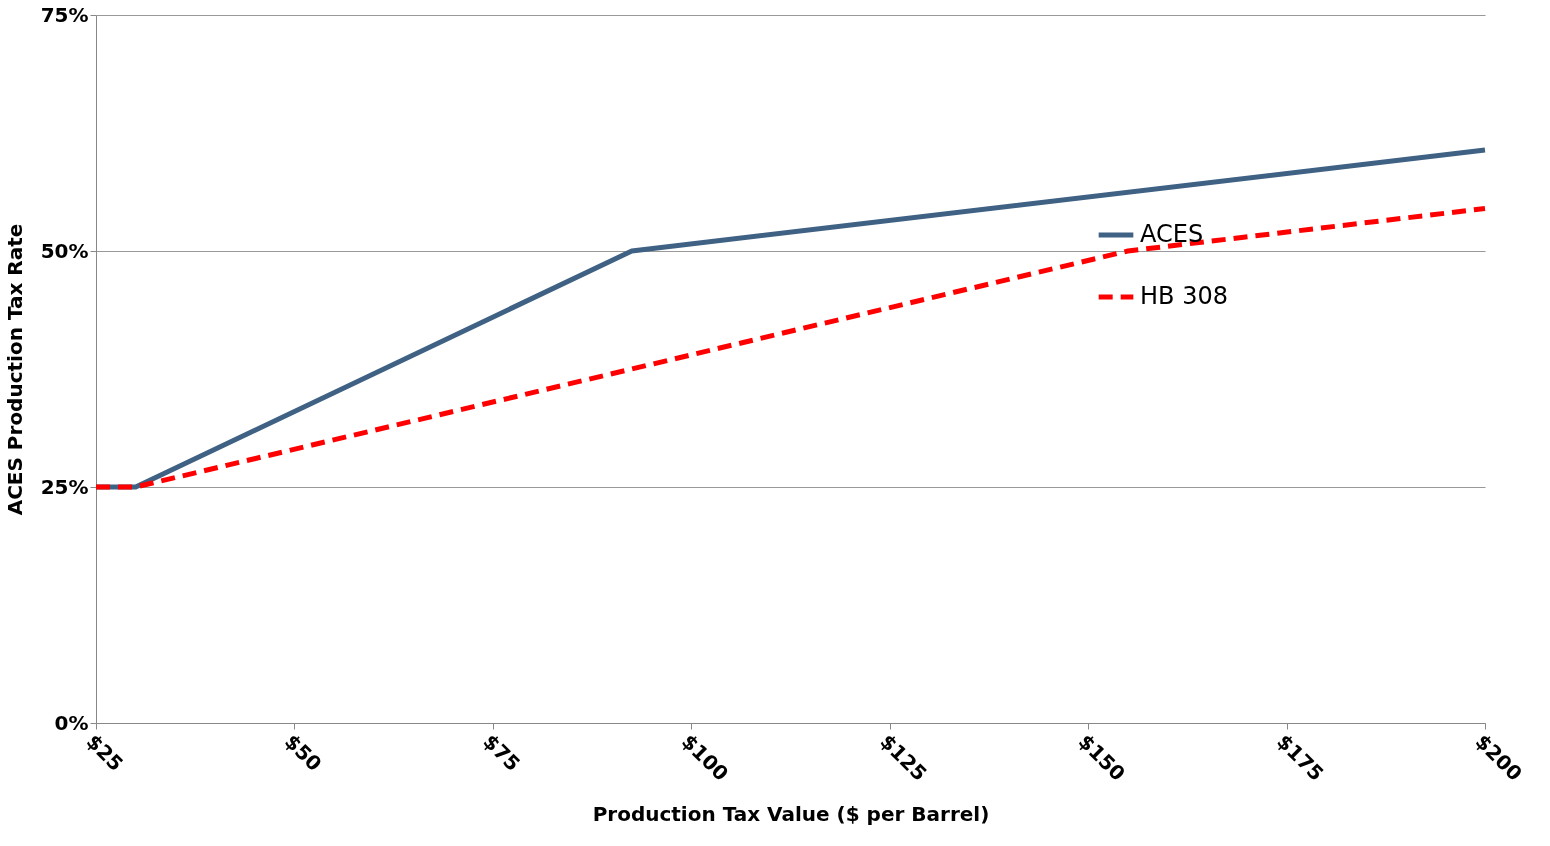 This screenshot has width=1550, height=846. Describe the element at coordinates (501, 752) in the screenshot. I see `x-tick-label: $75` at that location.